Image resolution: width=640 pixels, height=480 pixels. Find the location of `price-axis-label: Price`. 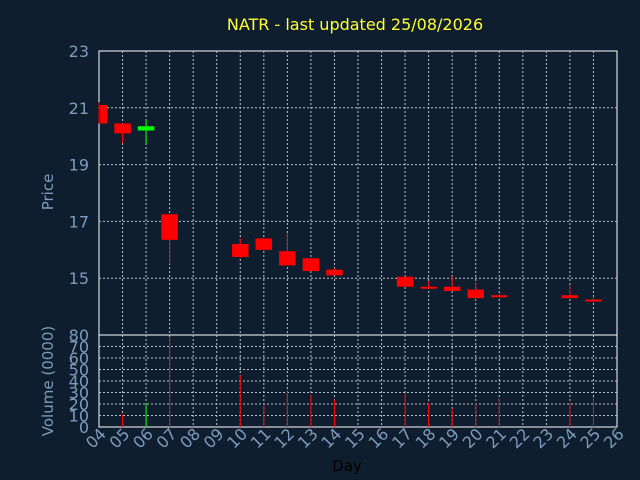

price-axis-label: Price is located at coordinates (48, 192).